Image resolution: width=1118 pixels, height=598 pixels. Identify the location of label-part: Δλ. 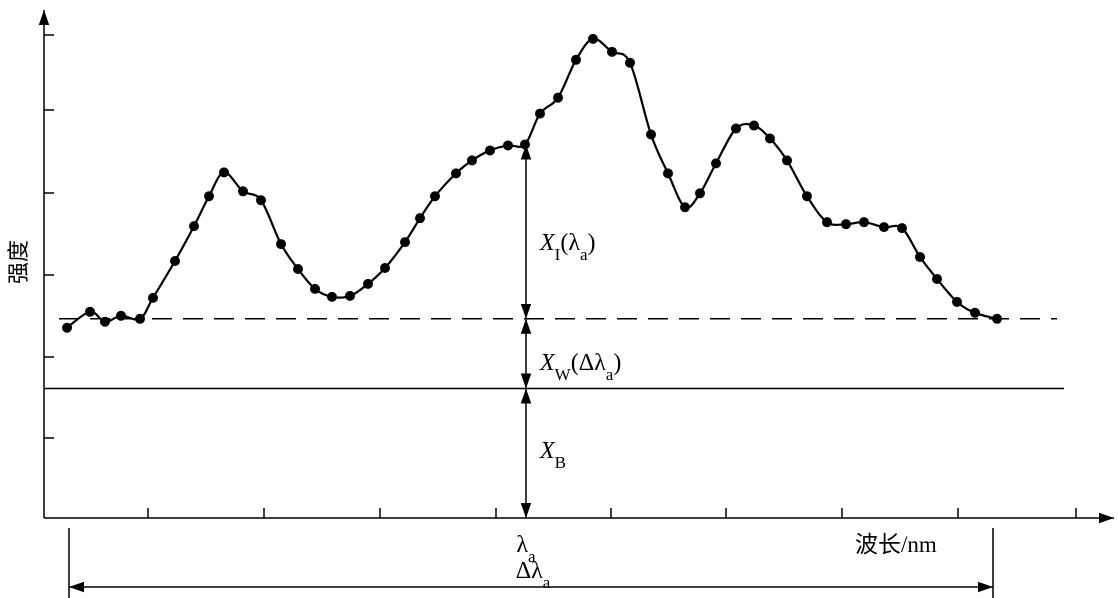
(529, 571).